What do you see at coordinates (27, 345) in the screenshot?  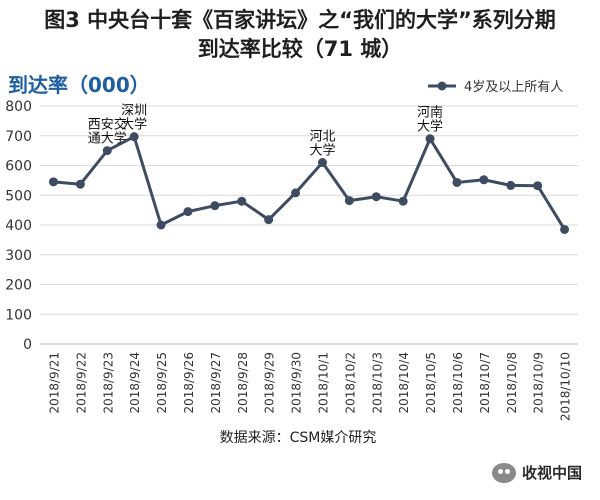 I see `y-tick-label: 0` at bounding box center [27, 345].